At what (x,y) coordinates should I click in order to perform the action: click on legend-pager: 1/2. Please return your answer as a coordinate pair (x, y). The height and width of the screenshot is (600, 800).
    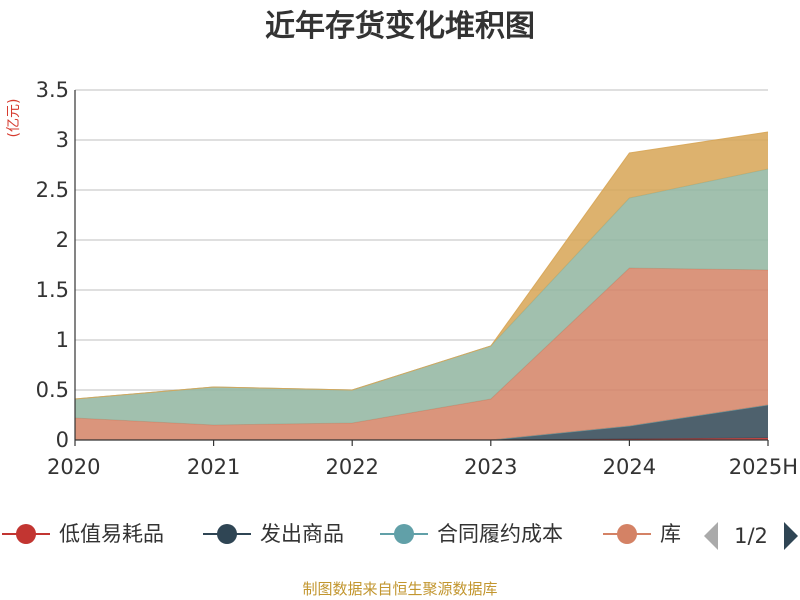
    Looking at the image, I should click on (751, 536).